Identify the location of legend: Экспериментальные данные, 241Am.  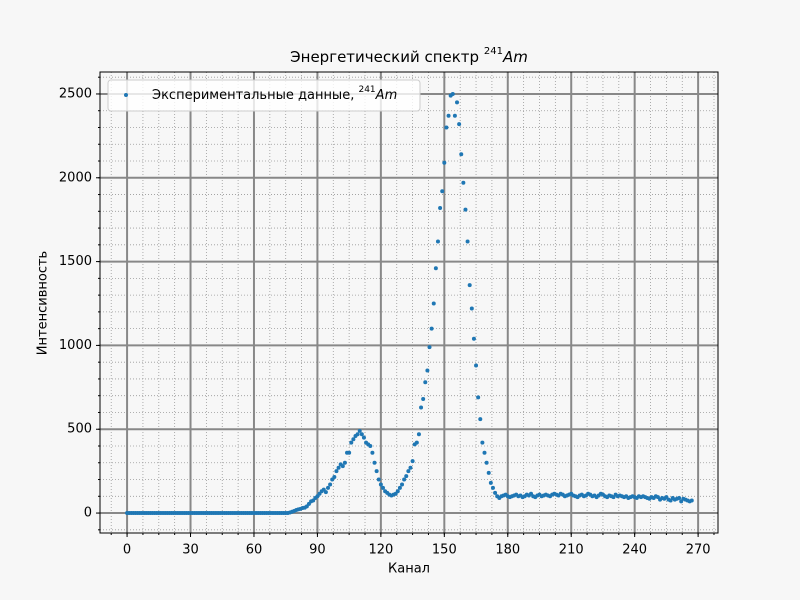
(264, 95).